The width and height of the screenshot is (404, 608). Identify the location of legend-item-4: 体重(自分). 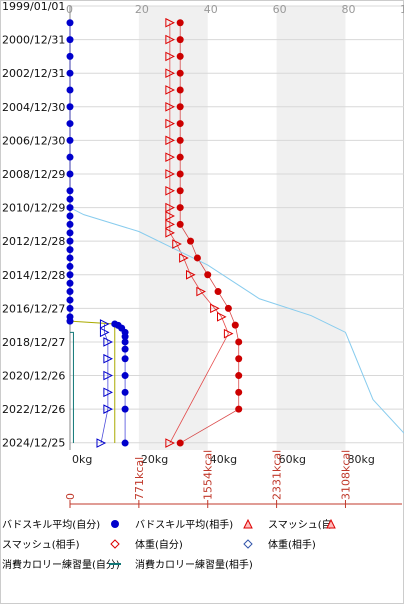
(159, 544).